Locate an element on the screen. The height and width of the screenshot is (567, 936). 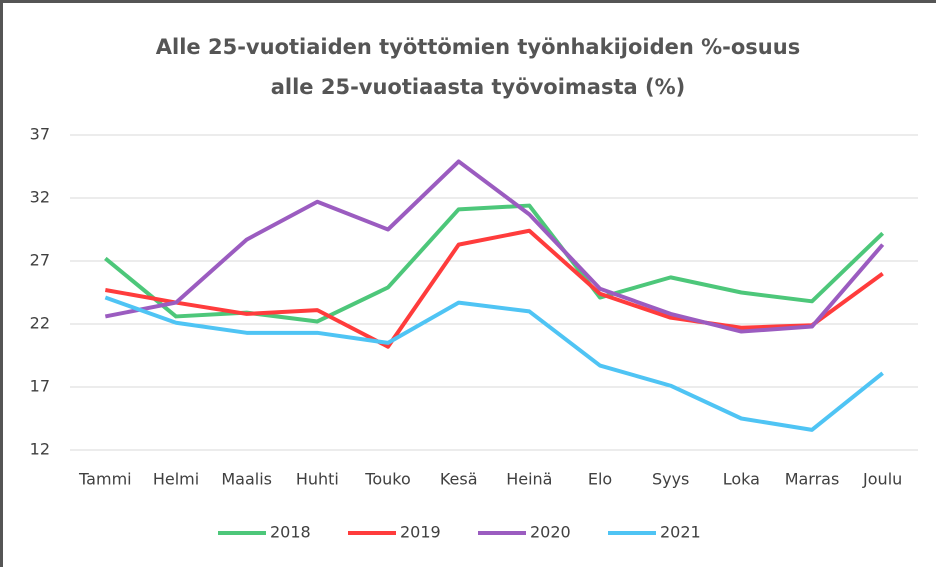
y-tick-label: 37 is located at coordinates (40, 134).